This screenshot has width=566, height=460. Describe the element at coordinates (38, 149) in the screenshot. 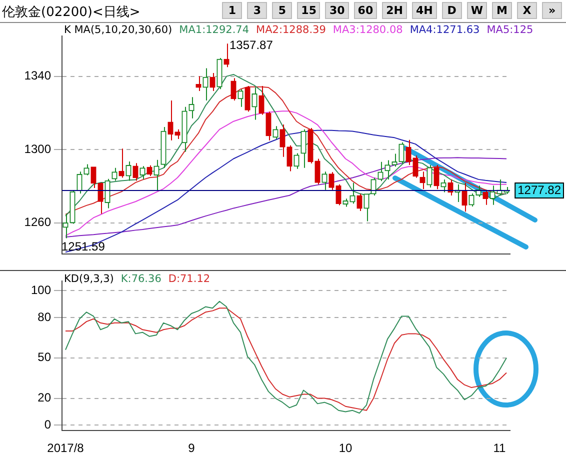

I see `y-tick-label: 1300` at that location.